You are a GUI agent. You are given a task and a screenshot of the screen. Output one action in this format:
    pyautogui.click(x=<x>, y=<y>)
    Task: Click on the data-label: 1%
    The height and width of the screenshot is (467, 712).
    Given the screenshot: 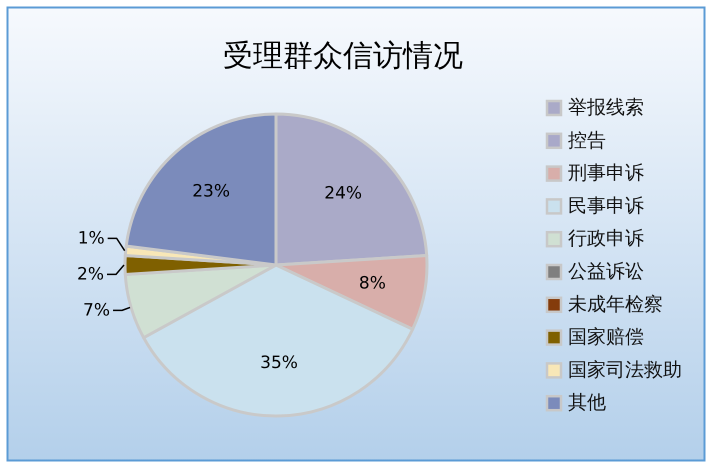 What is the action you would take?
    pyautogui.click(x=91, y=238)
    